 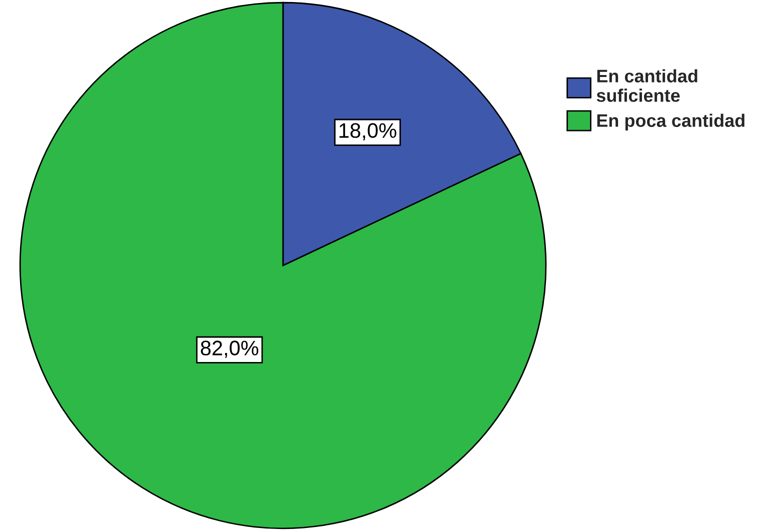 I want to click on data-label: 18,0%, so click(x=368, y=131).